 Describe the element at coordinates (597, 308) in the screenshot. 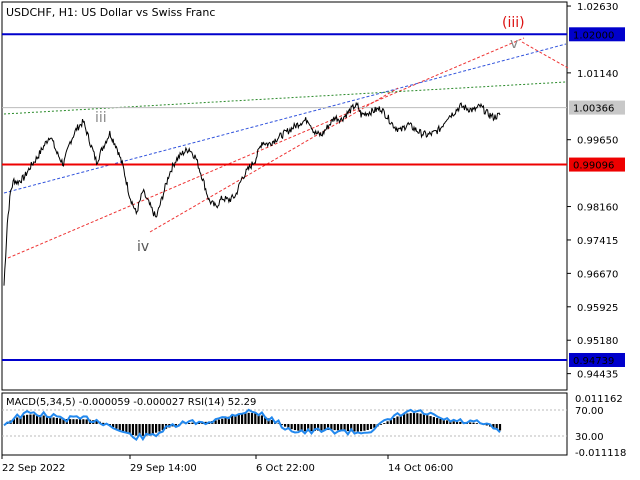

I see `y-tick-label: 0.95925` at that location.